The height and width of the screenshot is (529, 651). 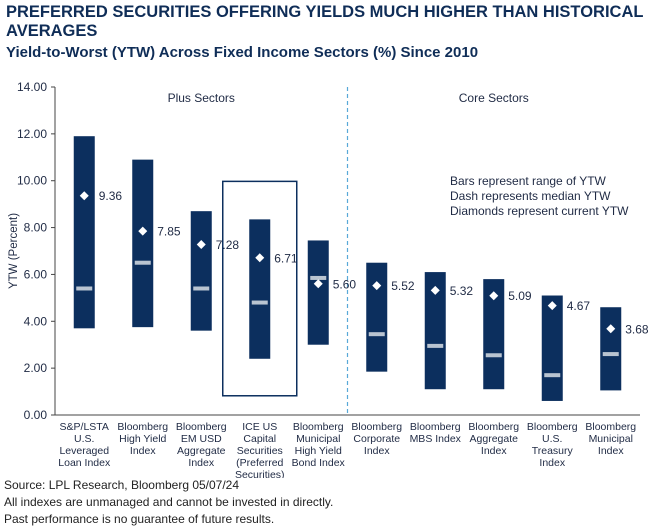 What do you see at coordinates (36, 321) in the screenshot?
I see `y-tick-label: 4.00` at bounding box center [36, 321].